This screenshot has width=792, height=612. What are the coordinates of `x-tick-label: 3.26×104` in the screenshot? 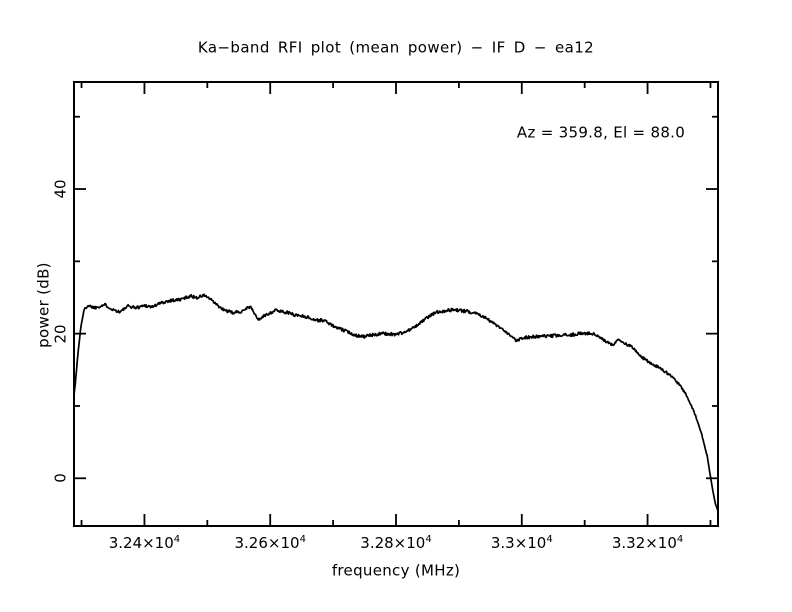 It's located at (270, 543).